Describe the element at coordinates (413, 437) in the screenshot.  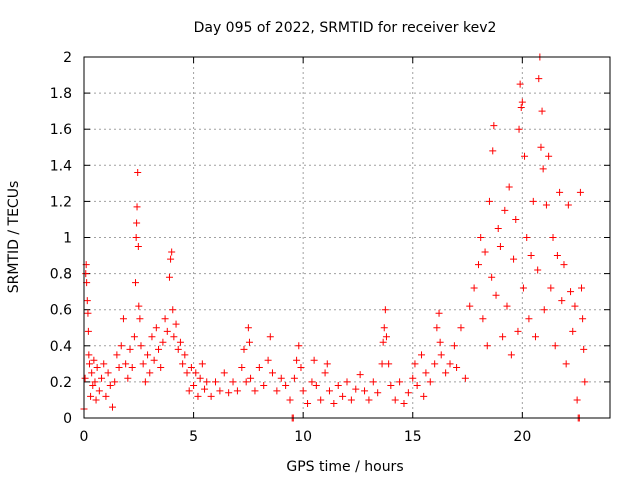
I see `x-tick-label: 15` at that location.